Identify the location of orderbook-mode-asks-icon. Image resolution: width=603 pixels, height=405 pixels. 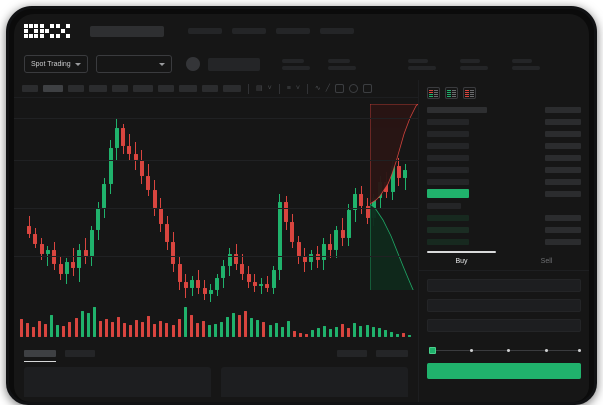
(469, 93).